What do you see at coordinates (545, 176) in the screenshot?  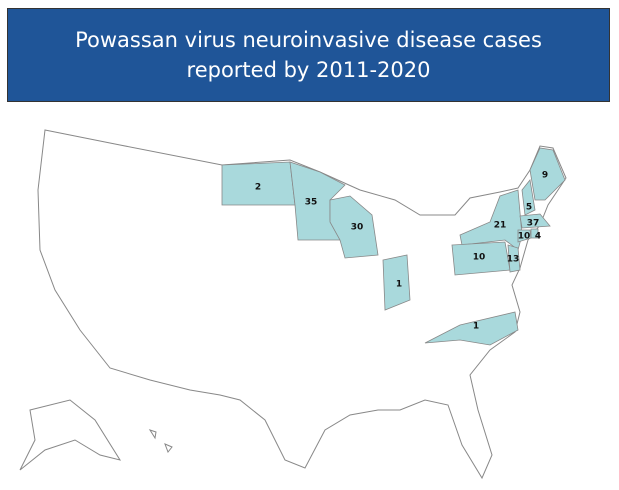 I see `region-label: 9` at bounding box center [545, 176].